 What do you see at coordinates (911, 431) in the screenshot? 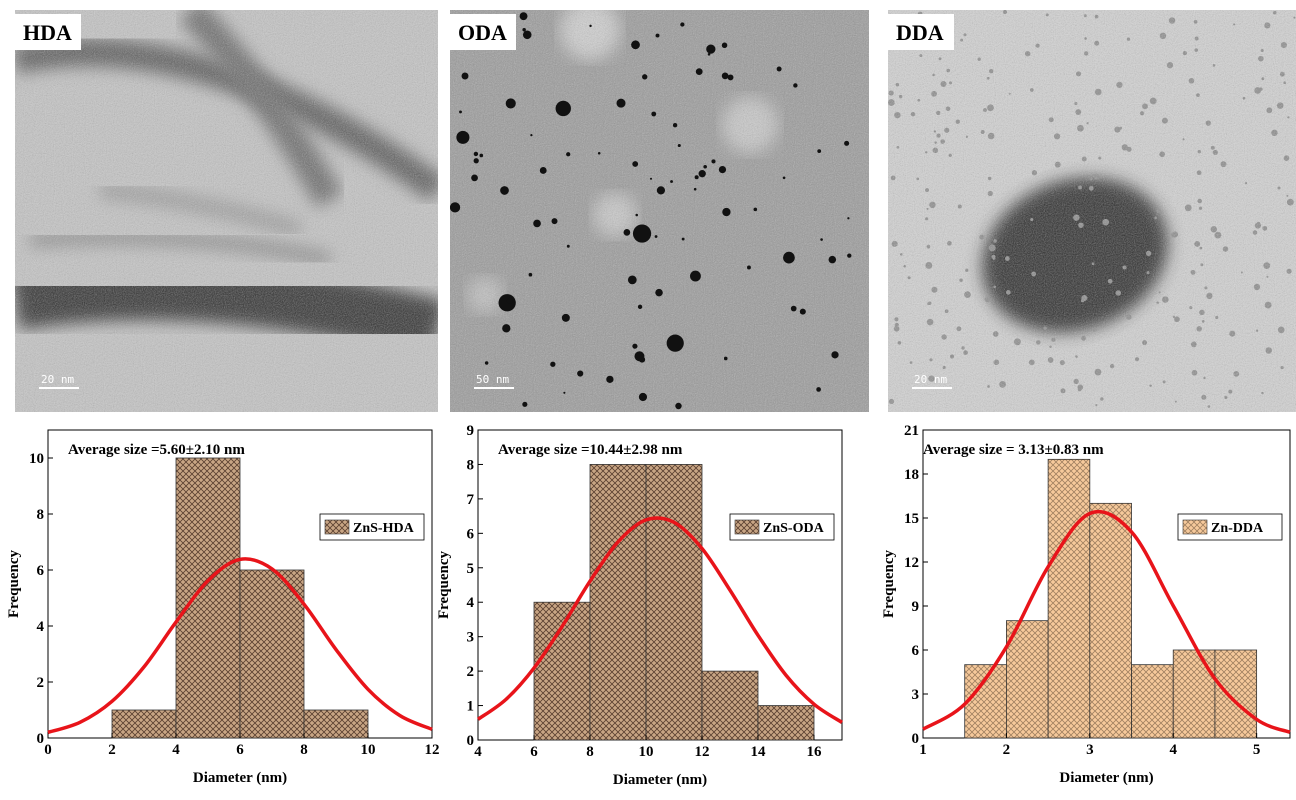
I see `y-tick-label: 21` at bounding box center [911, 431].